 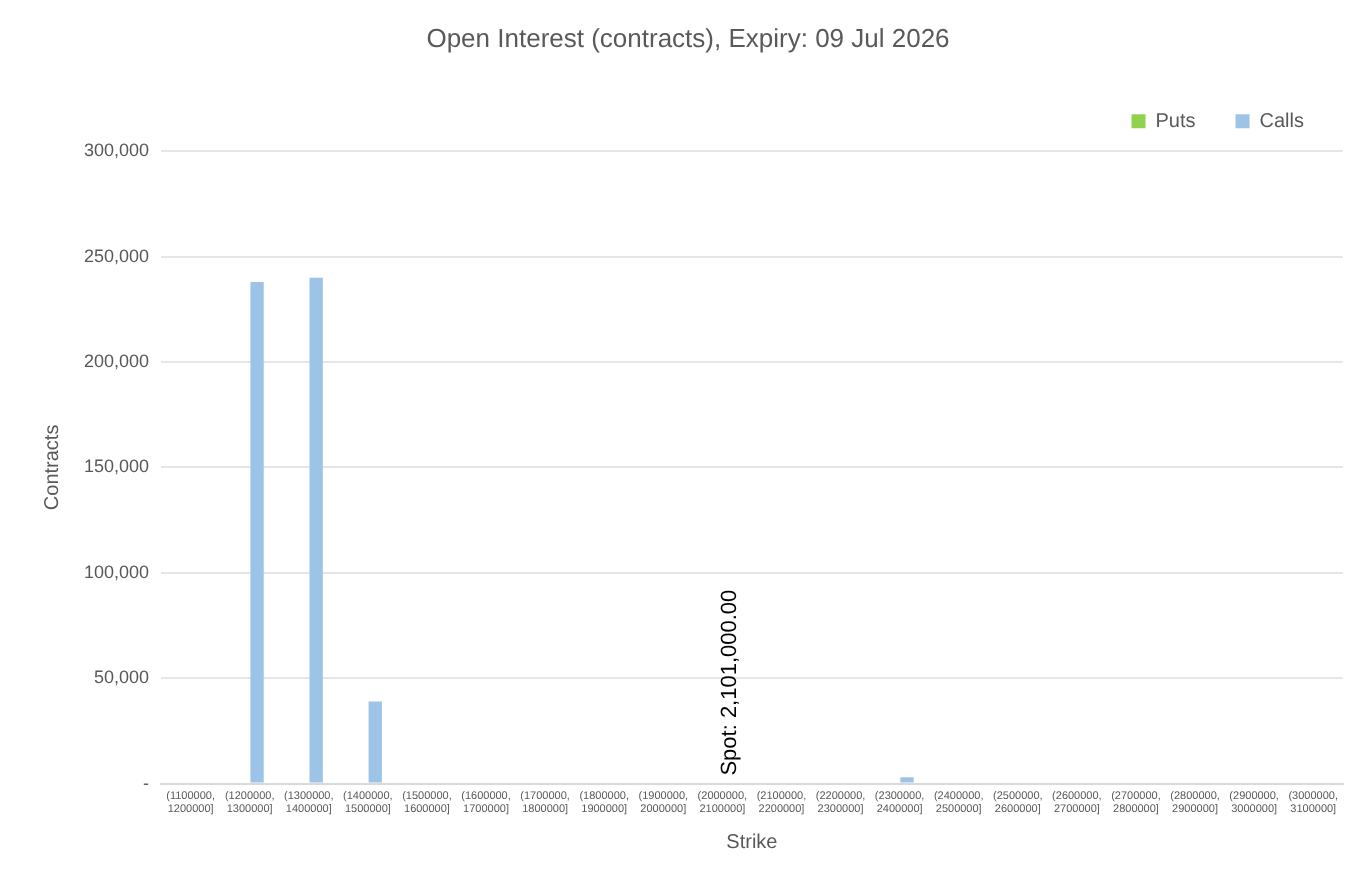 I want to click on y-tick-label: 100,000, so click(x=116, y=571).